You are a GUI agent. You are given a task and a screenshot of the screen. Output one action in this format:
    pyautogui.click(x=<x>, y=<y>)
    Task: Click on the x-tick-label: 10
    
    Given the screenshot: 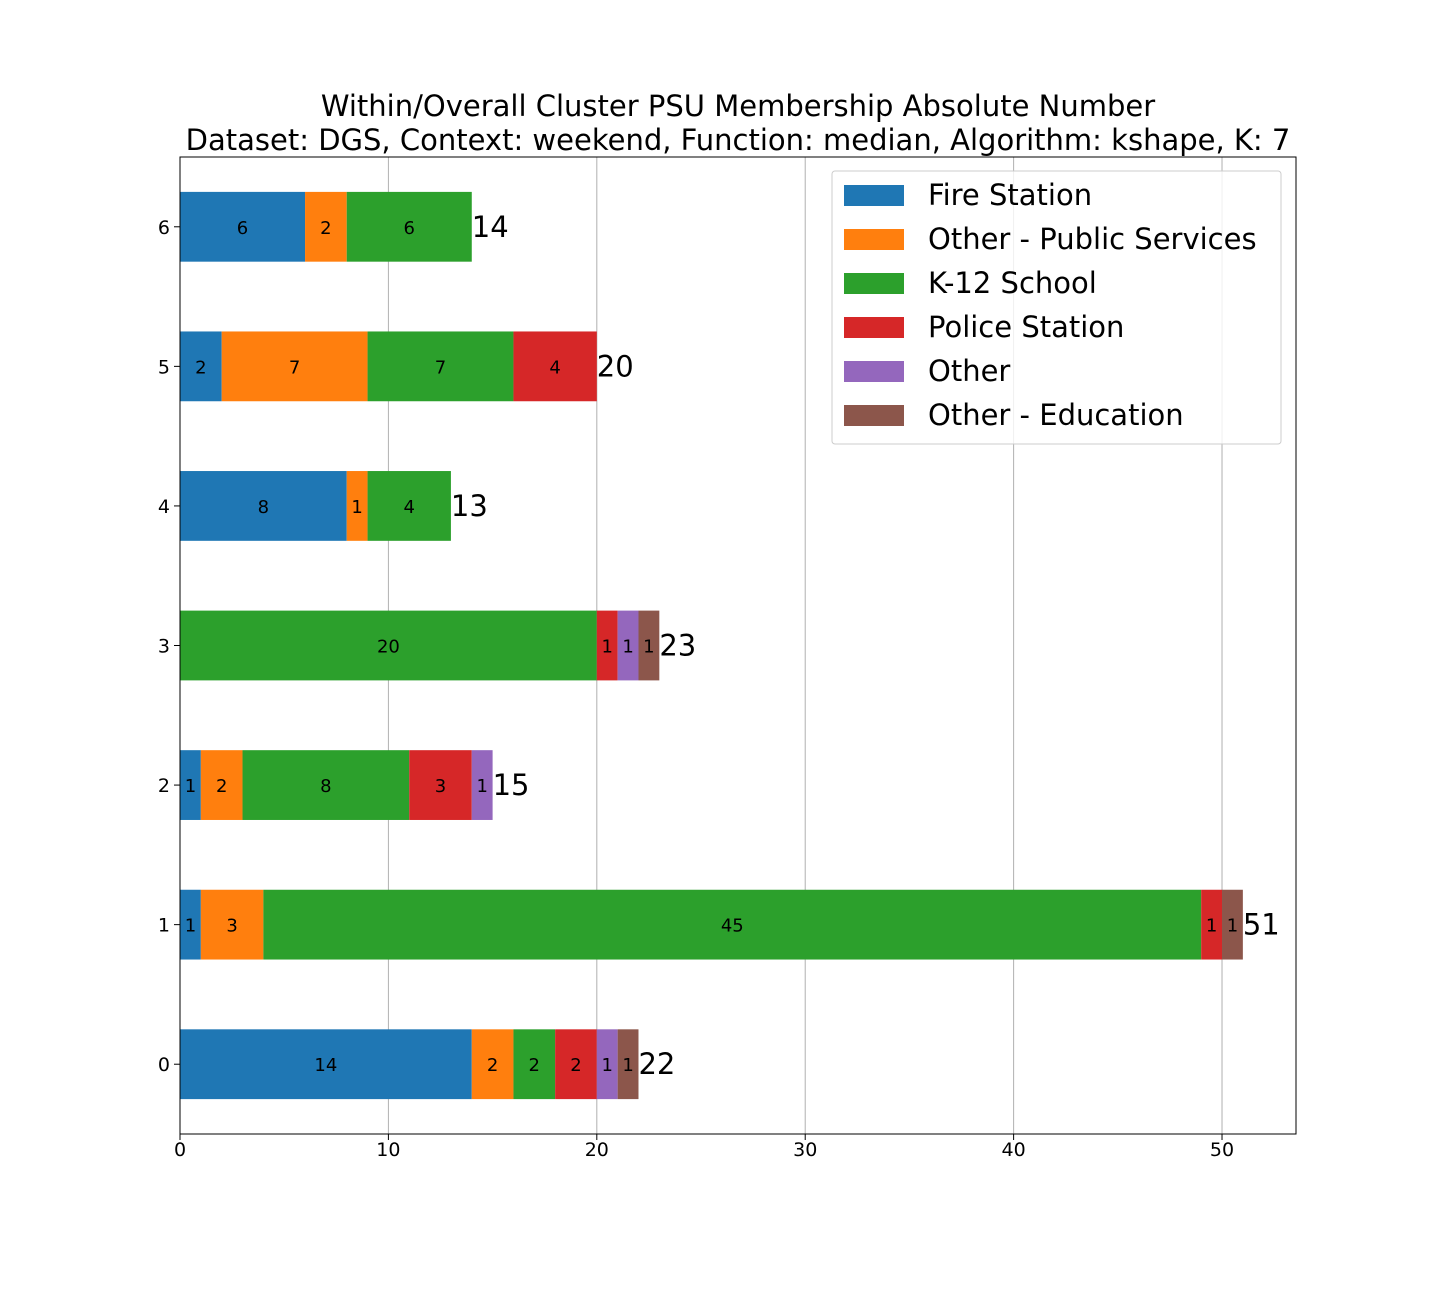 What is the action you would take?
    pyautogui.click(x=388, y=1150)
    